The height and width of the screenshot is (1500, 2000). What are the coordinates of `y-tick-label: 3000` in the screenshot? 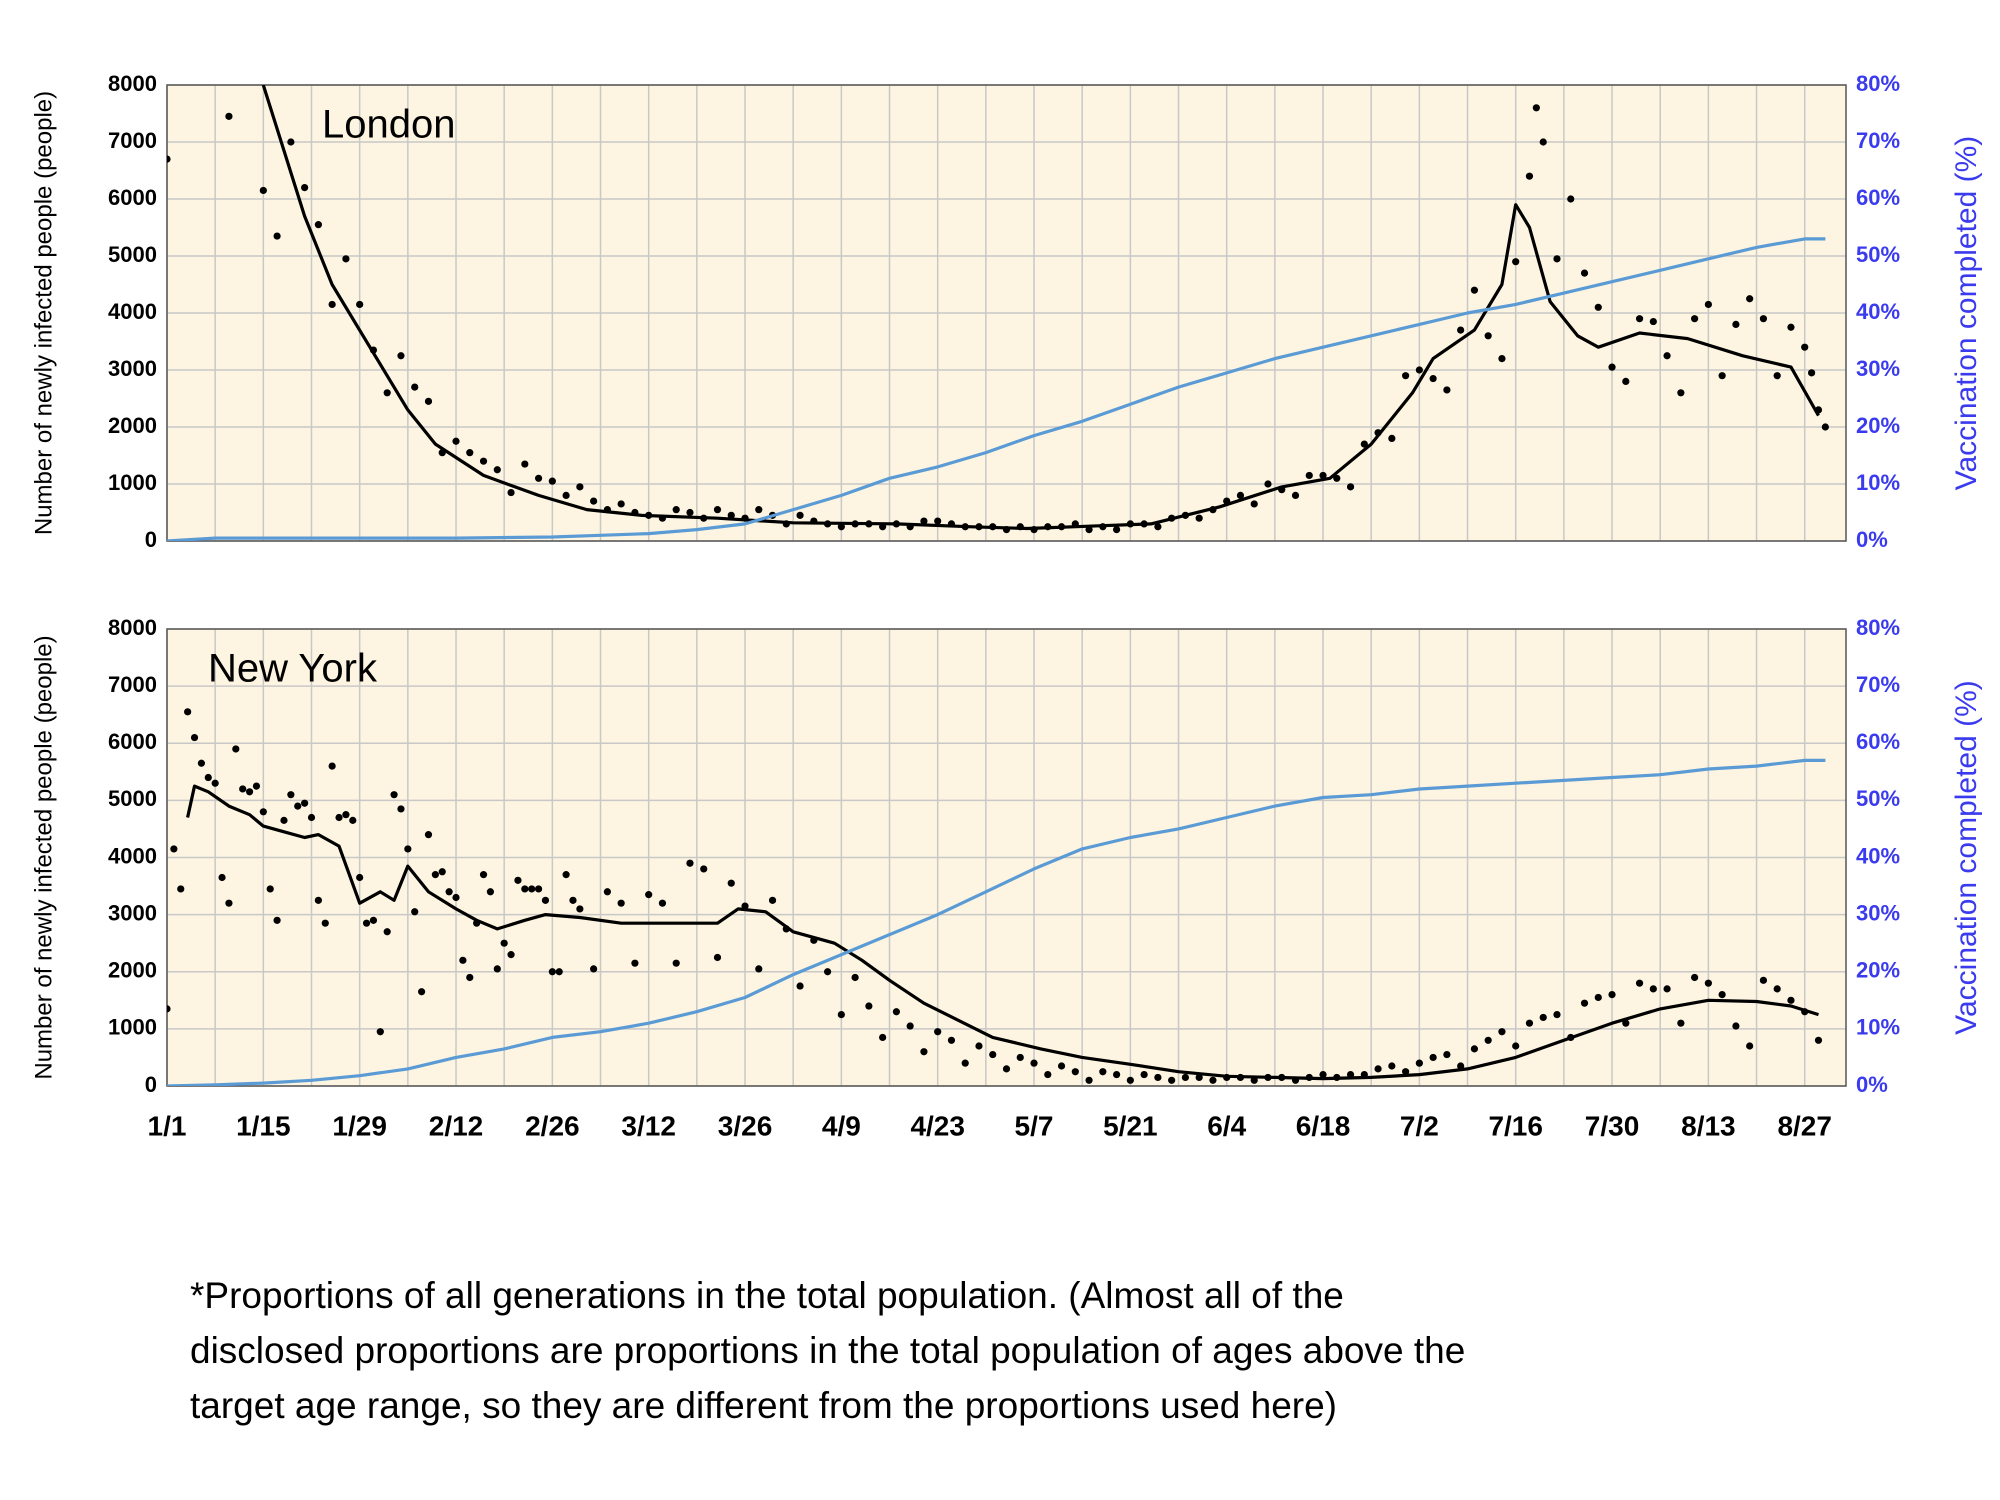 It's located at (132, 912).